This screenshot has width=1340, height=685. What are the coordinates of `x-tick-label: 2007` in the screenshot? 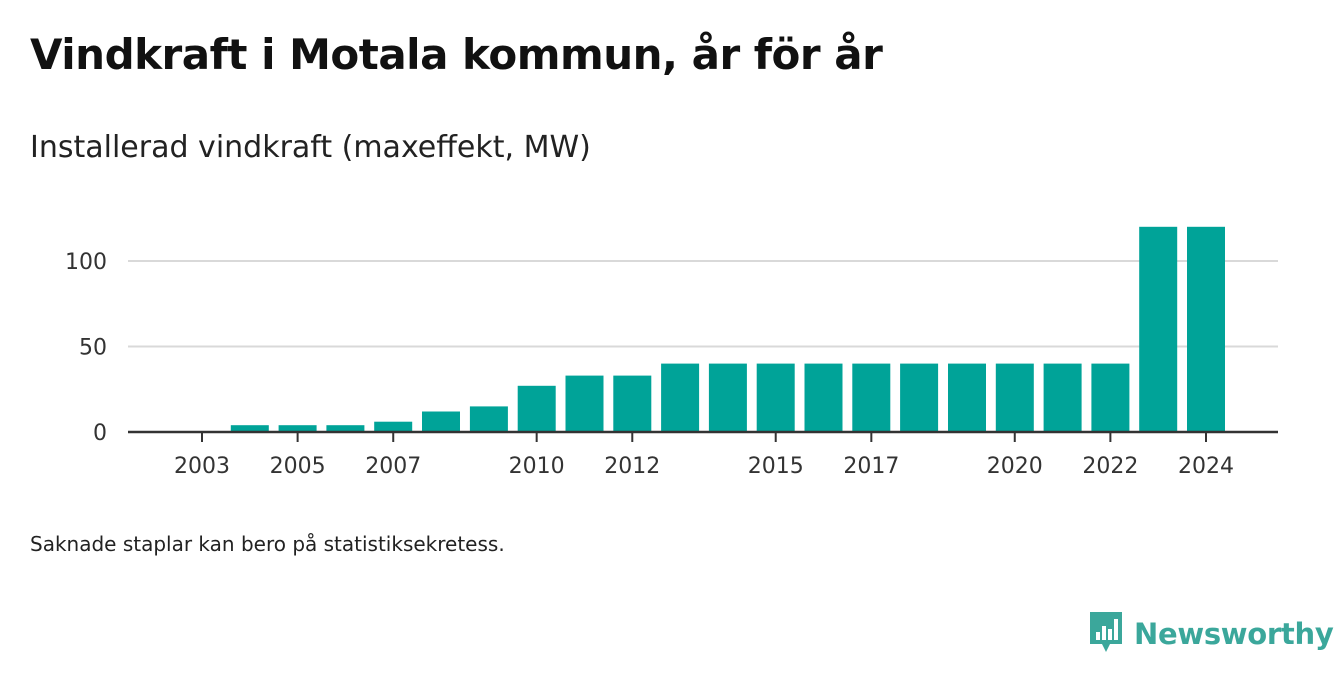 It's located at (393, 466).